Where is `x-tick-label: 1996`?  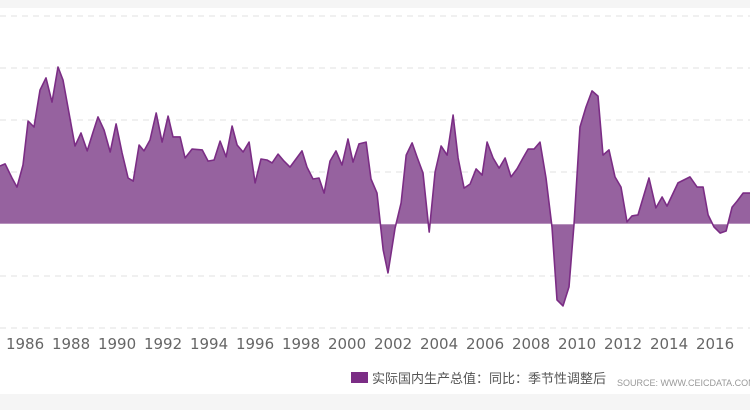 x-tick-label: 1996 is located at coordinates (255, 344).